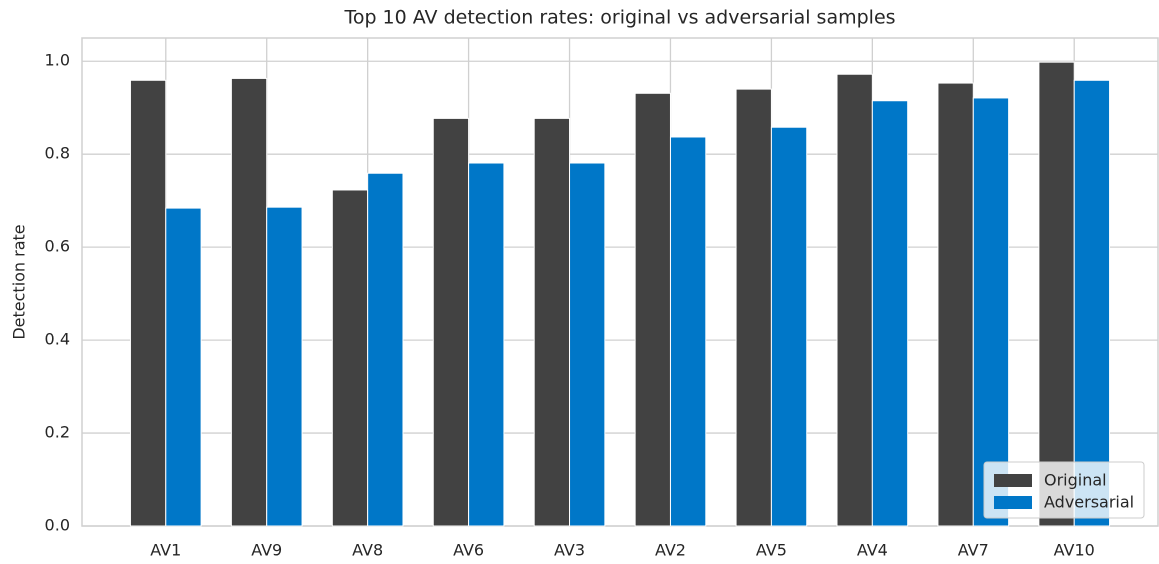 This screenshot has width=1159, height=564. Describe the element at coordinates (973, 550) in the screenshot. I see `x-tick-label: AV7` at that location.